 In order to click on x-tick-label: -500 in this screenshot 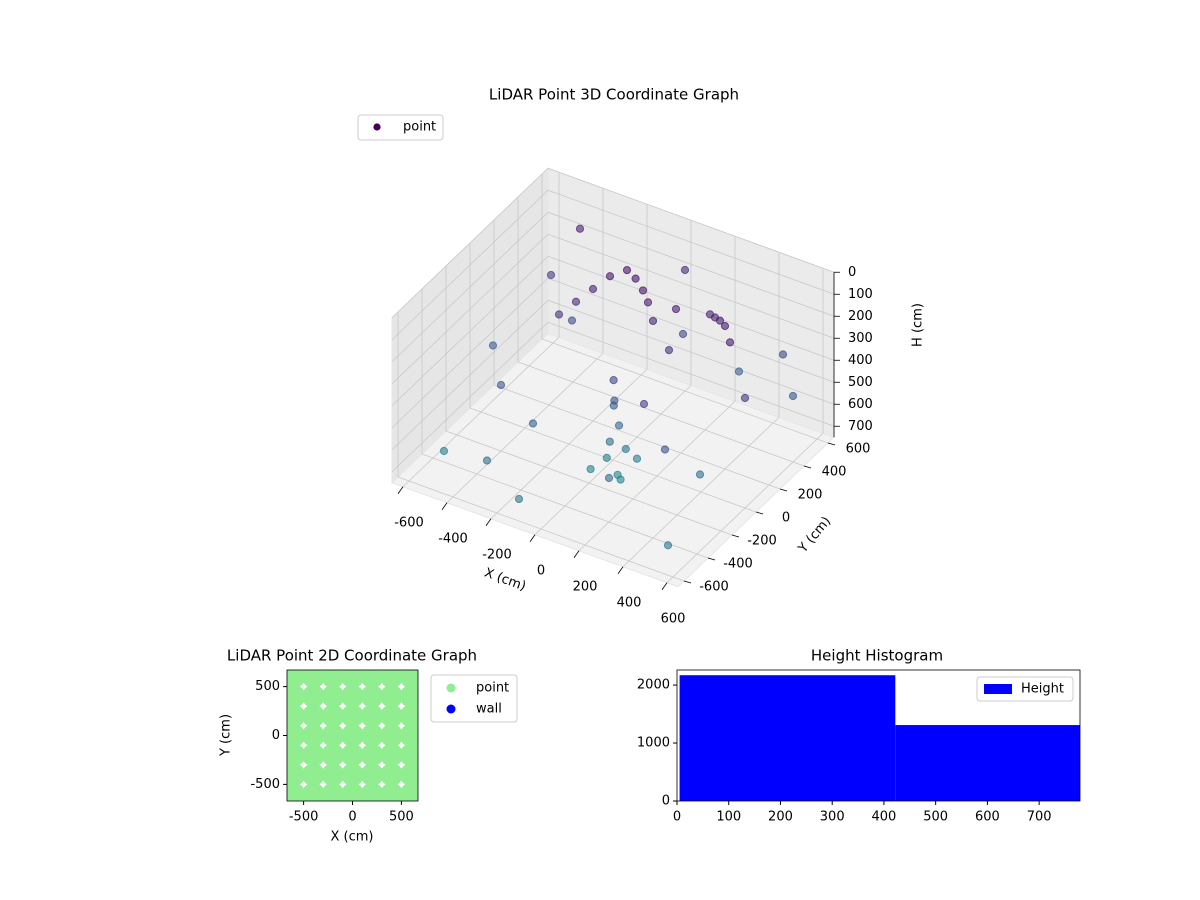, I will do `click(304, 817)`.